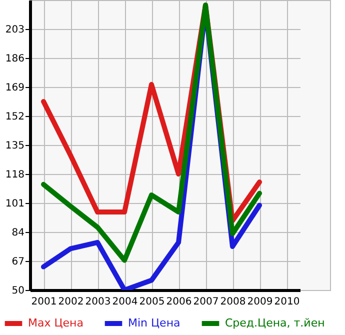 This screenshot has height=335, width=345. What do you see at coordinates (206, 302) in the screenshot?
I see `x-tick-label: 2007` at bounding box center [206, 302].